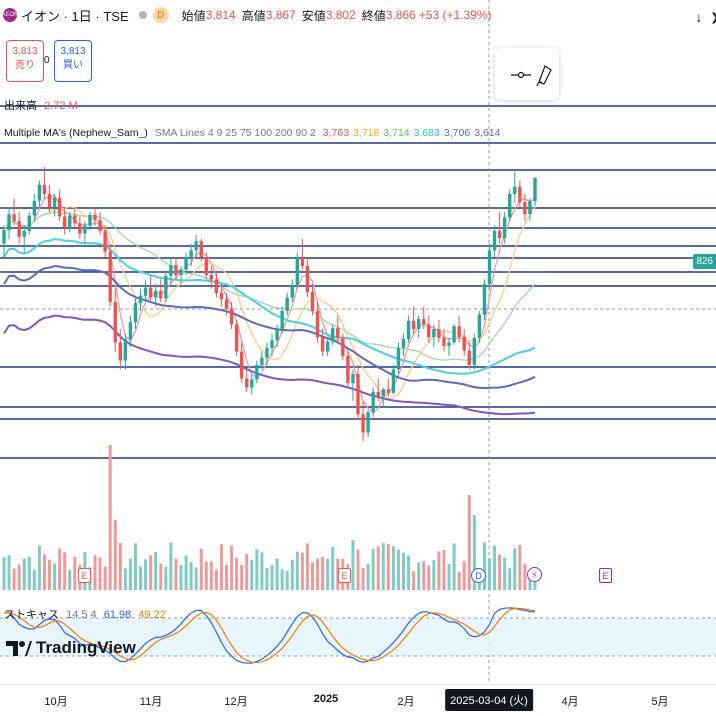 This screenshot has width=716, height=716. Describe the element at coordinates (236, 702) in the screenshot. I see `x-axis-label: 12月` at that location.